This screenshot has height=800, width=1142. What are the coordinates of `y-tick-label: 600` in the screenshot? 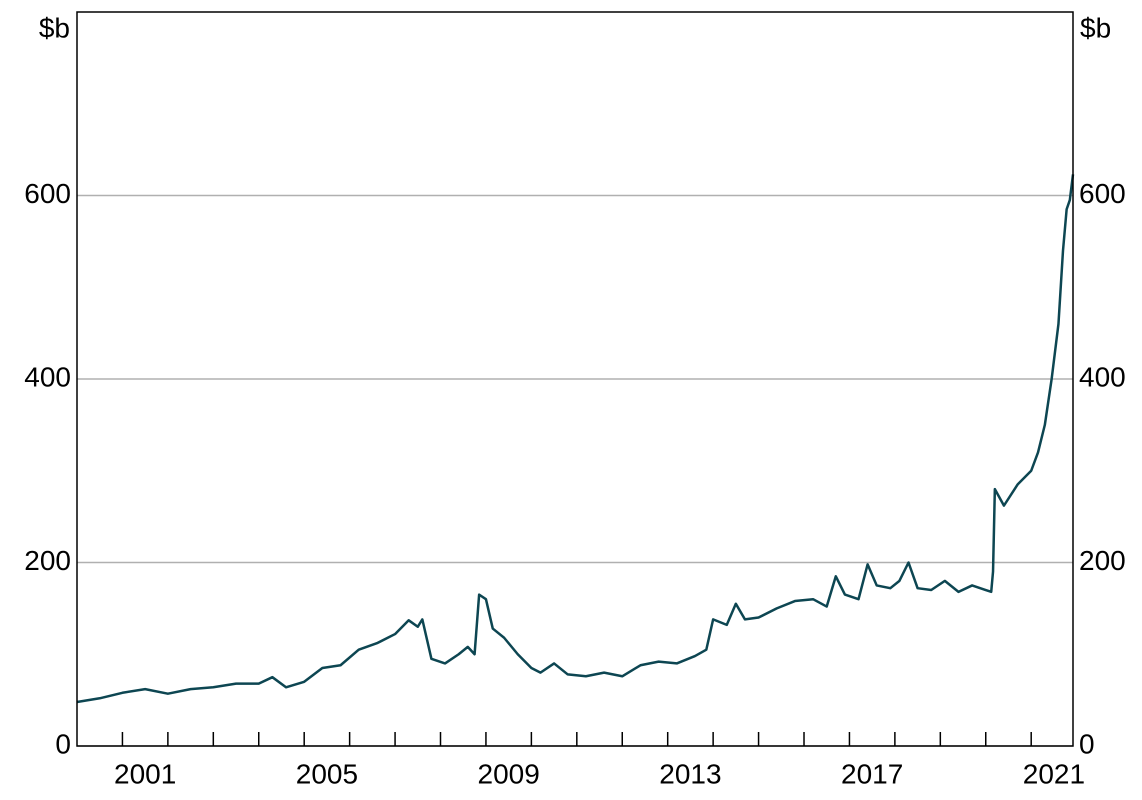 It's located at (47, 193).